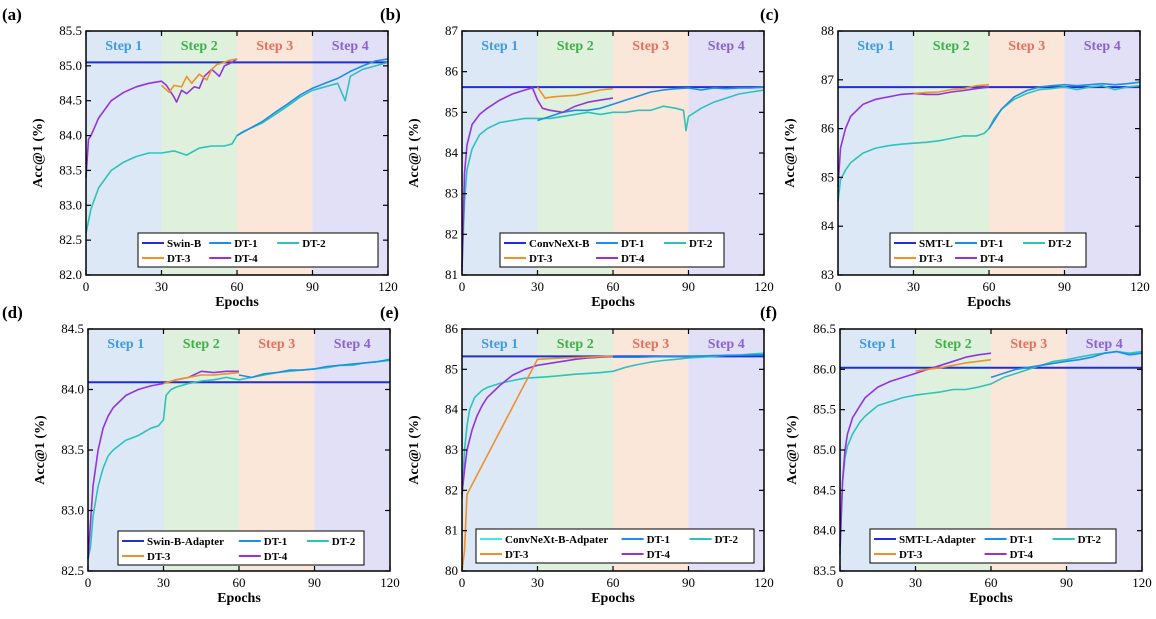 The width and height of the screenshot is (1156, 619). Describe the element at coordinates (824, 368) in the screenshot. I see `y-tick-label: 86.0` at that location.